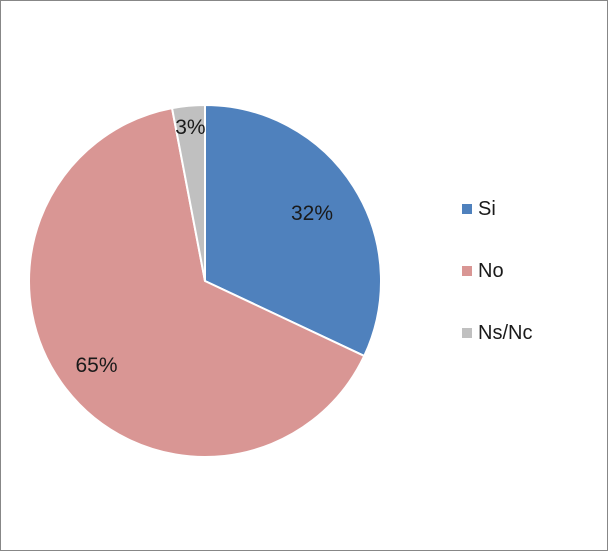 This screenshot has height=551, width=608. Describe the element at coordinates (505, 332) in the screenshot. I see `legend-label-nsnc: Ns/Nc` at that location.